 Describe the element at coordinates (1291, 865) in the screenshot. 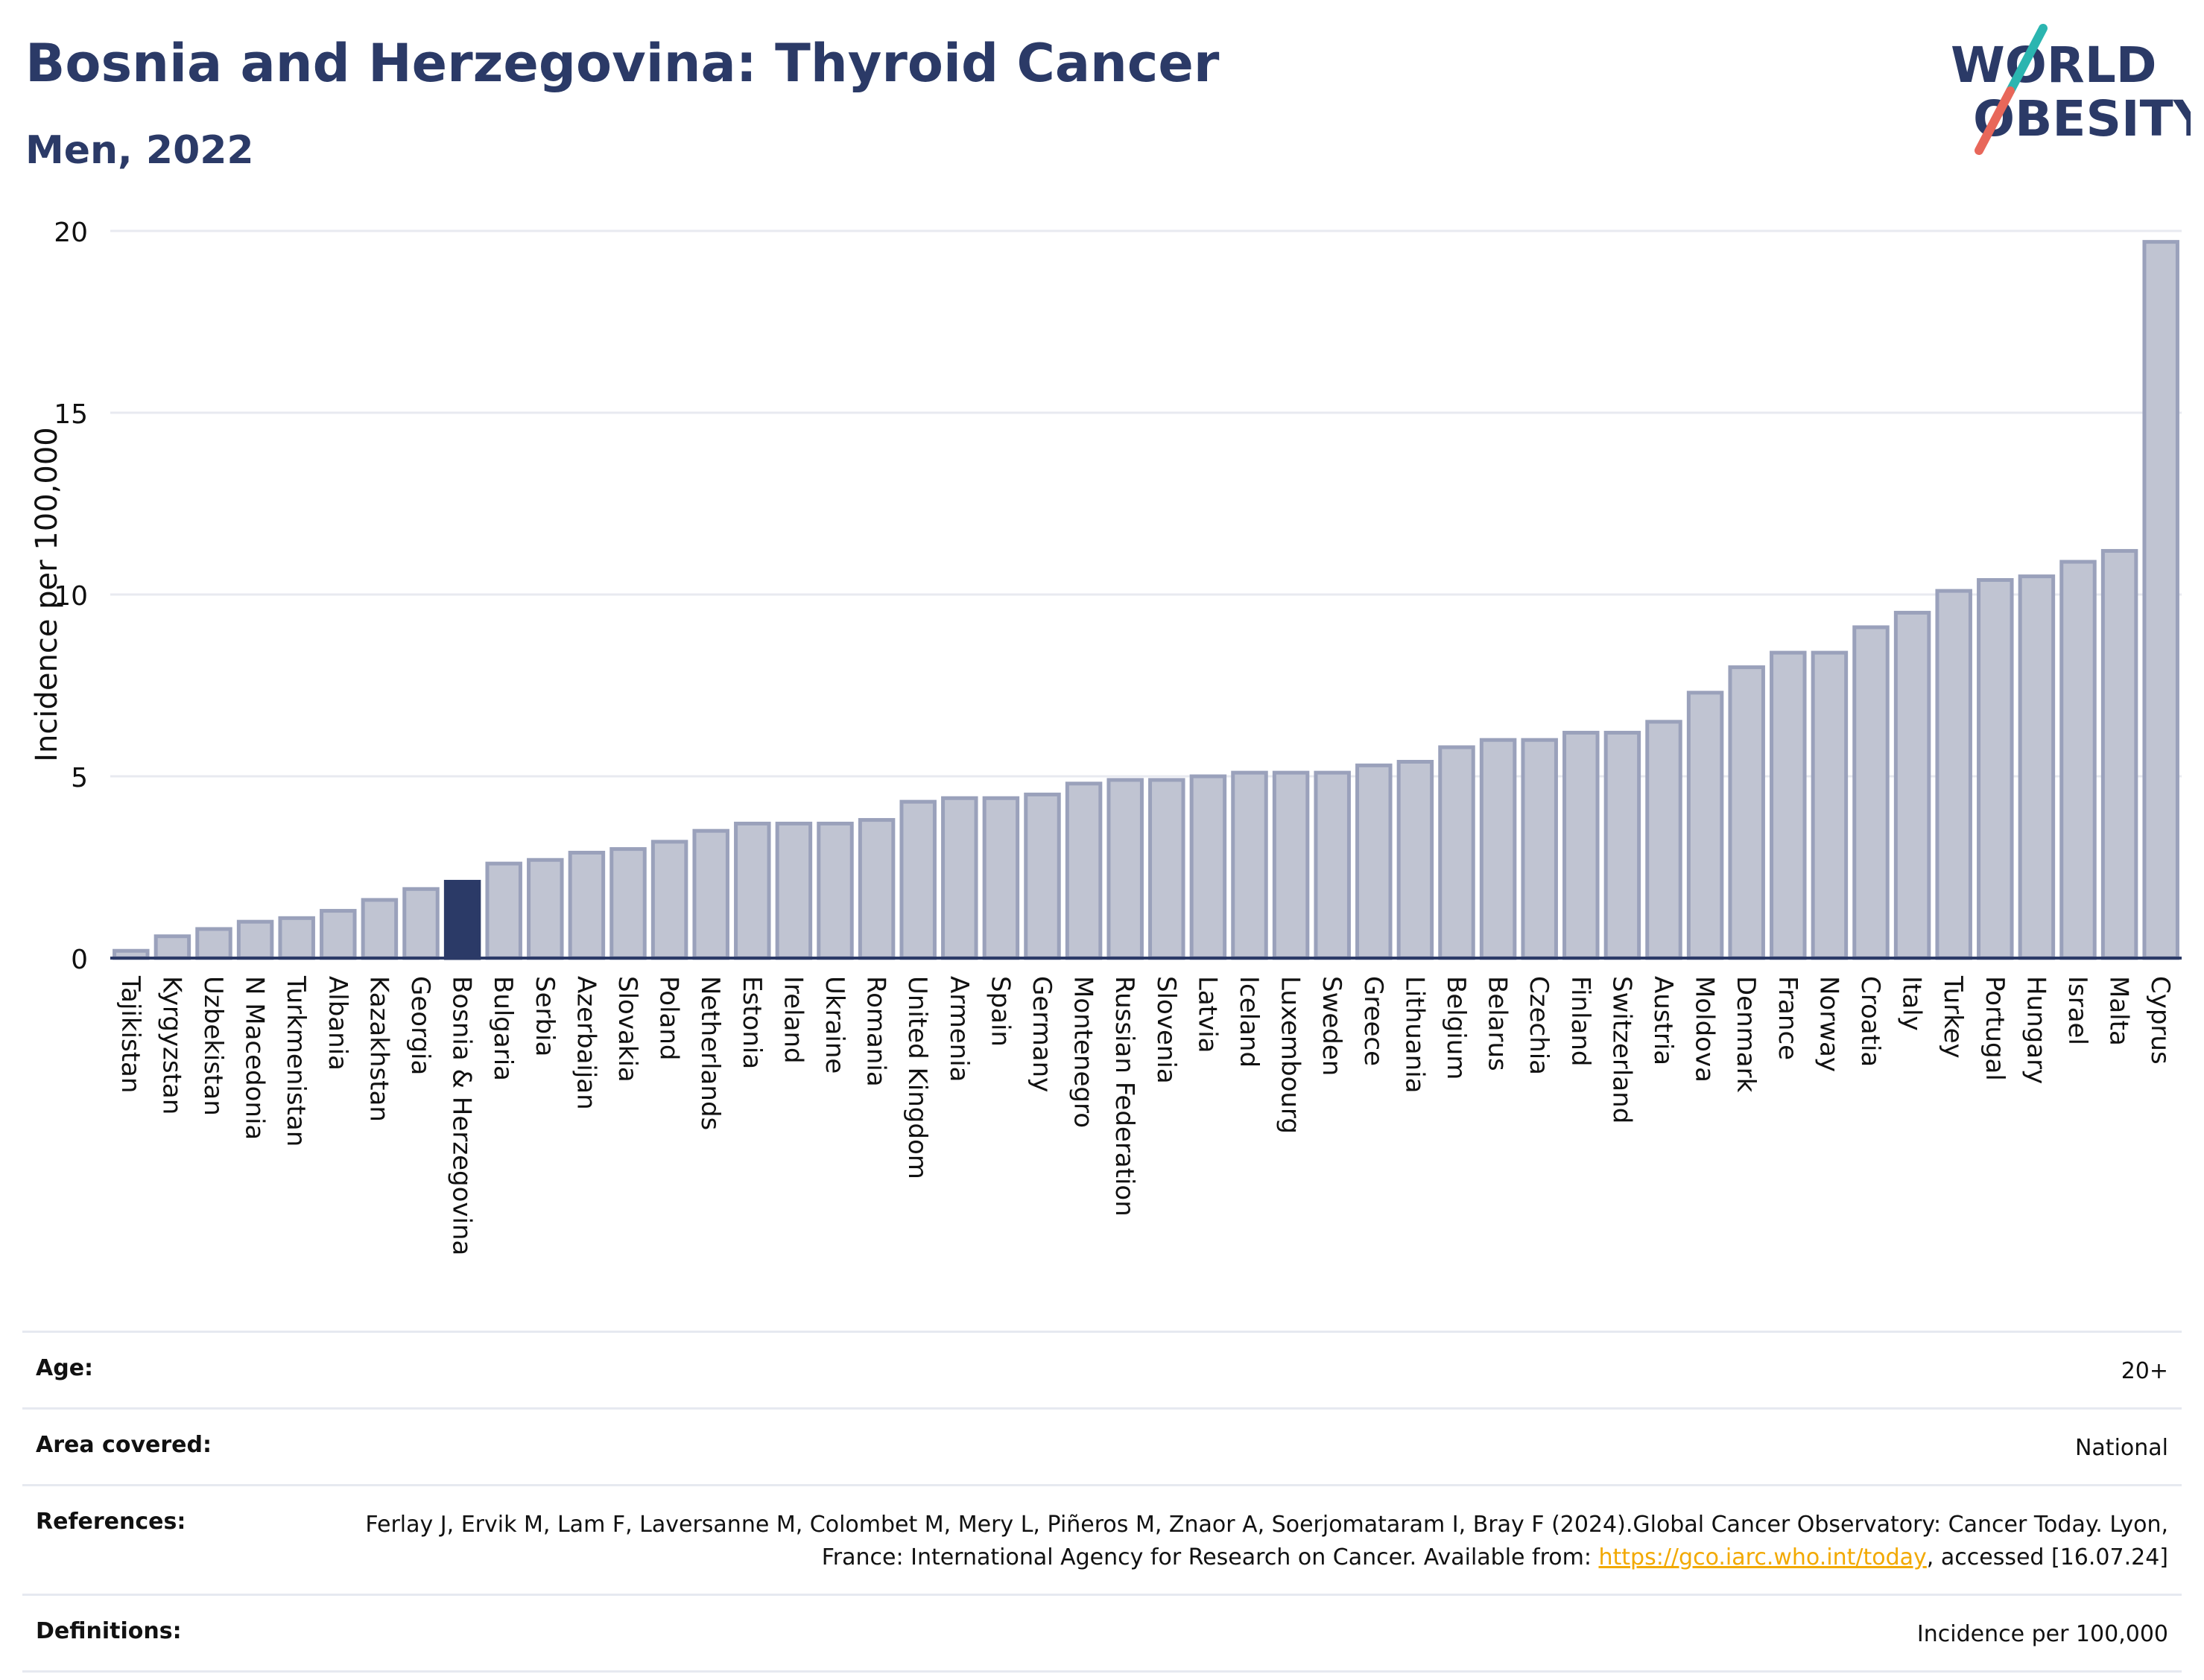

I see `bar-luxembourg` at that location.